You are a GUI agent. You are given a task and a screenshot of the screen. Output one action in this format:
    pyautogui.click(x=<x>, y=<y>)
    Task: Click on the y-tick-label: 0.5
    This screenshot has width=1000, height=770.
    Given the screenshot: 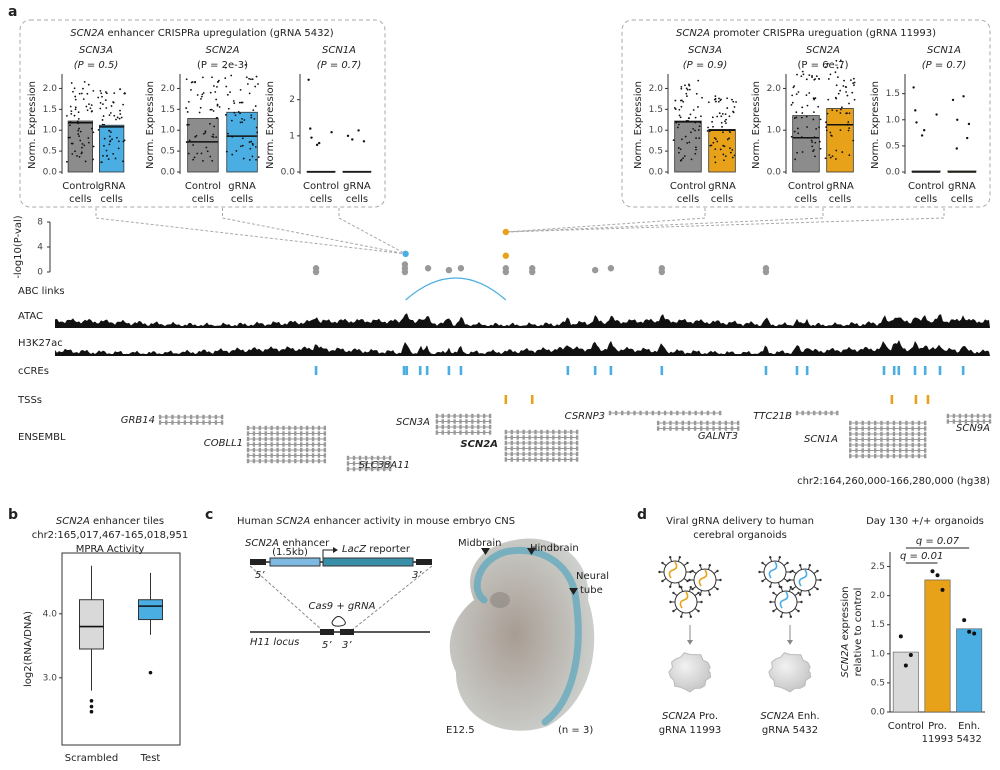 What is the action you would take?
    pyautogui.click(x=893, y=146)
    